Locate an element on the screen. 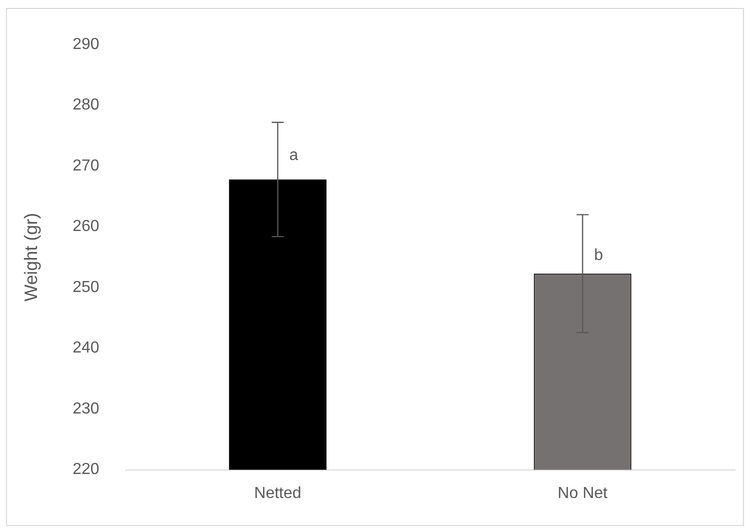  y-tick-label: 270 is located at coordinates (86, 165).